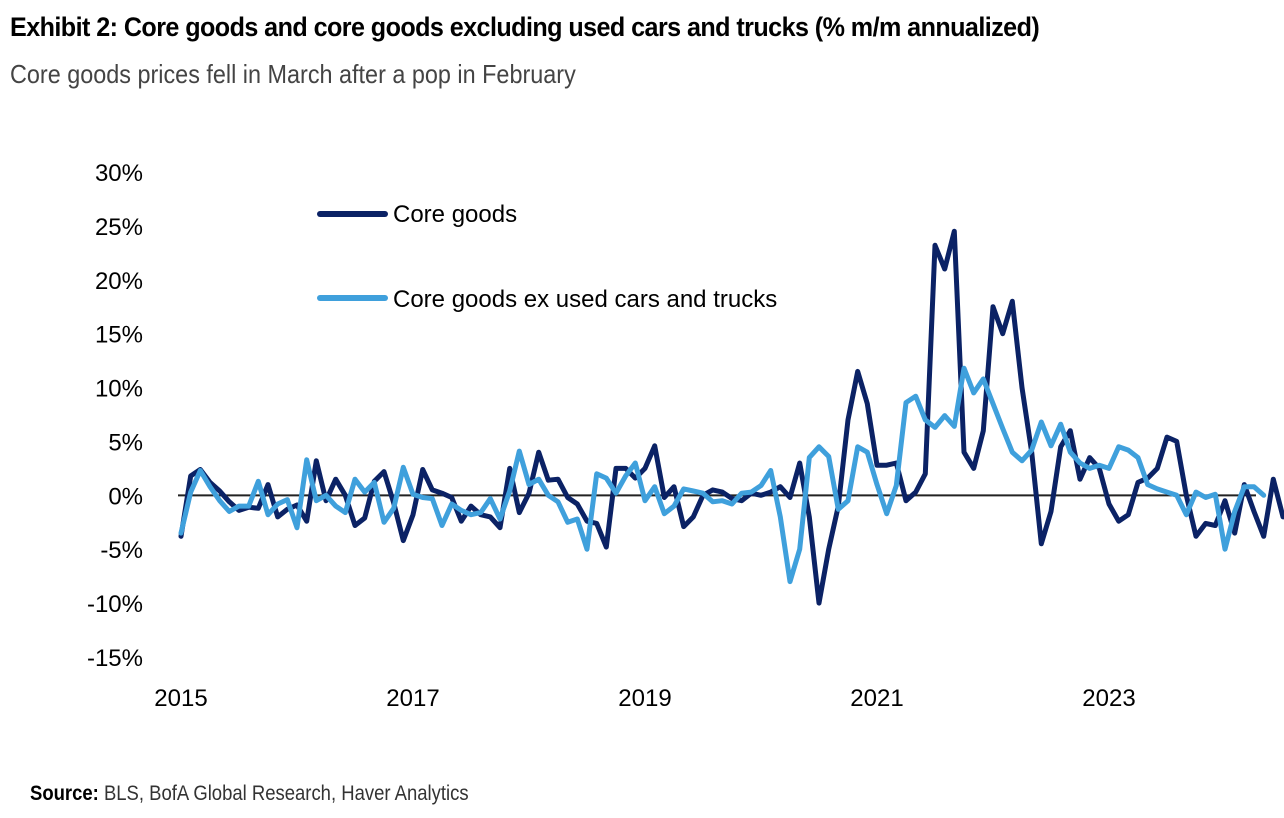 The image size is (1284, 818). What do you see at coordinates (115, 416) in the screenshot?
I see `y-axis: 30% 25% 20% 15% 10% 5% 0% -5% -10% -15%` at bounding box center [115, 416].